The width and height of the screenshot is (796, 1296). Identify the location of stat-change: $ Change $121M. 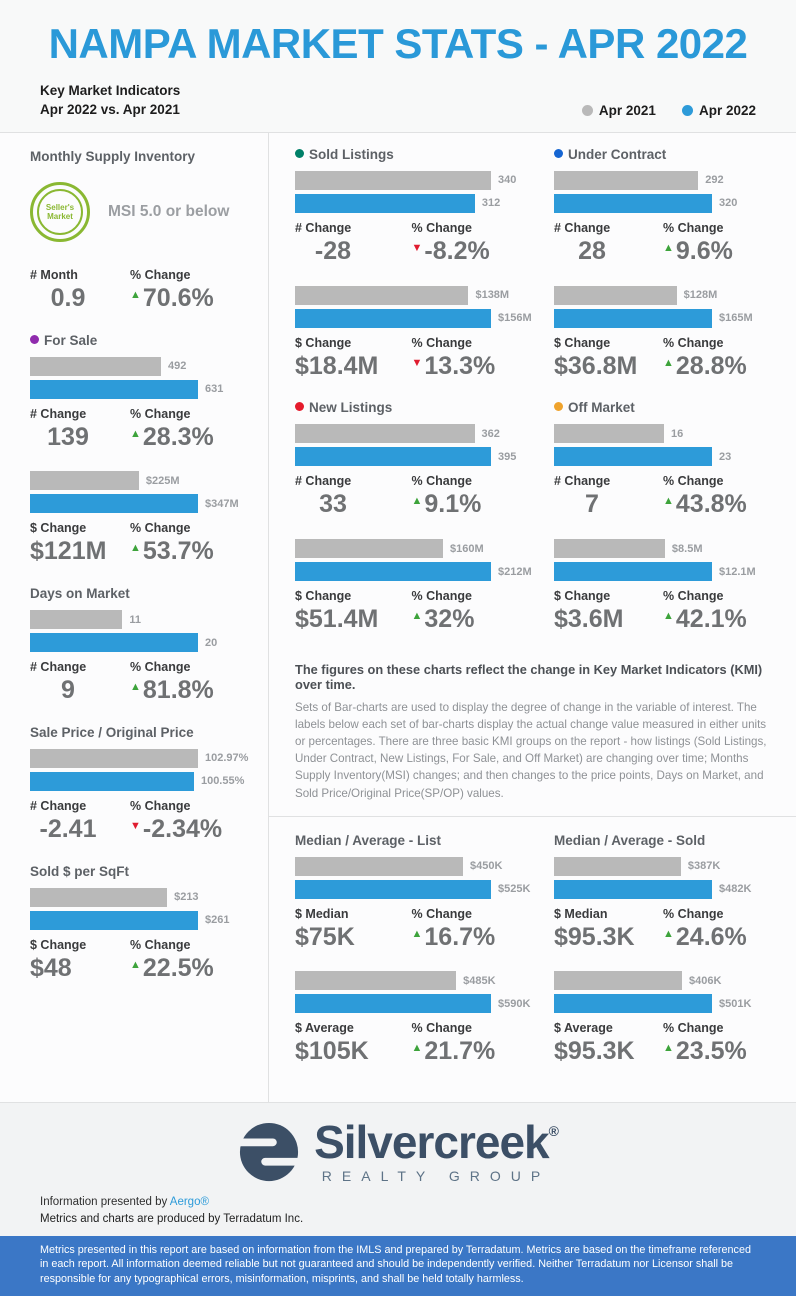
(80, 543).